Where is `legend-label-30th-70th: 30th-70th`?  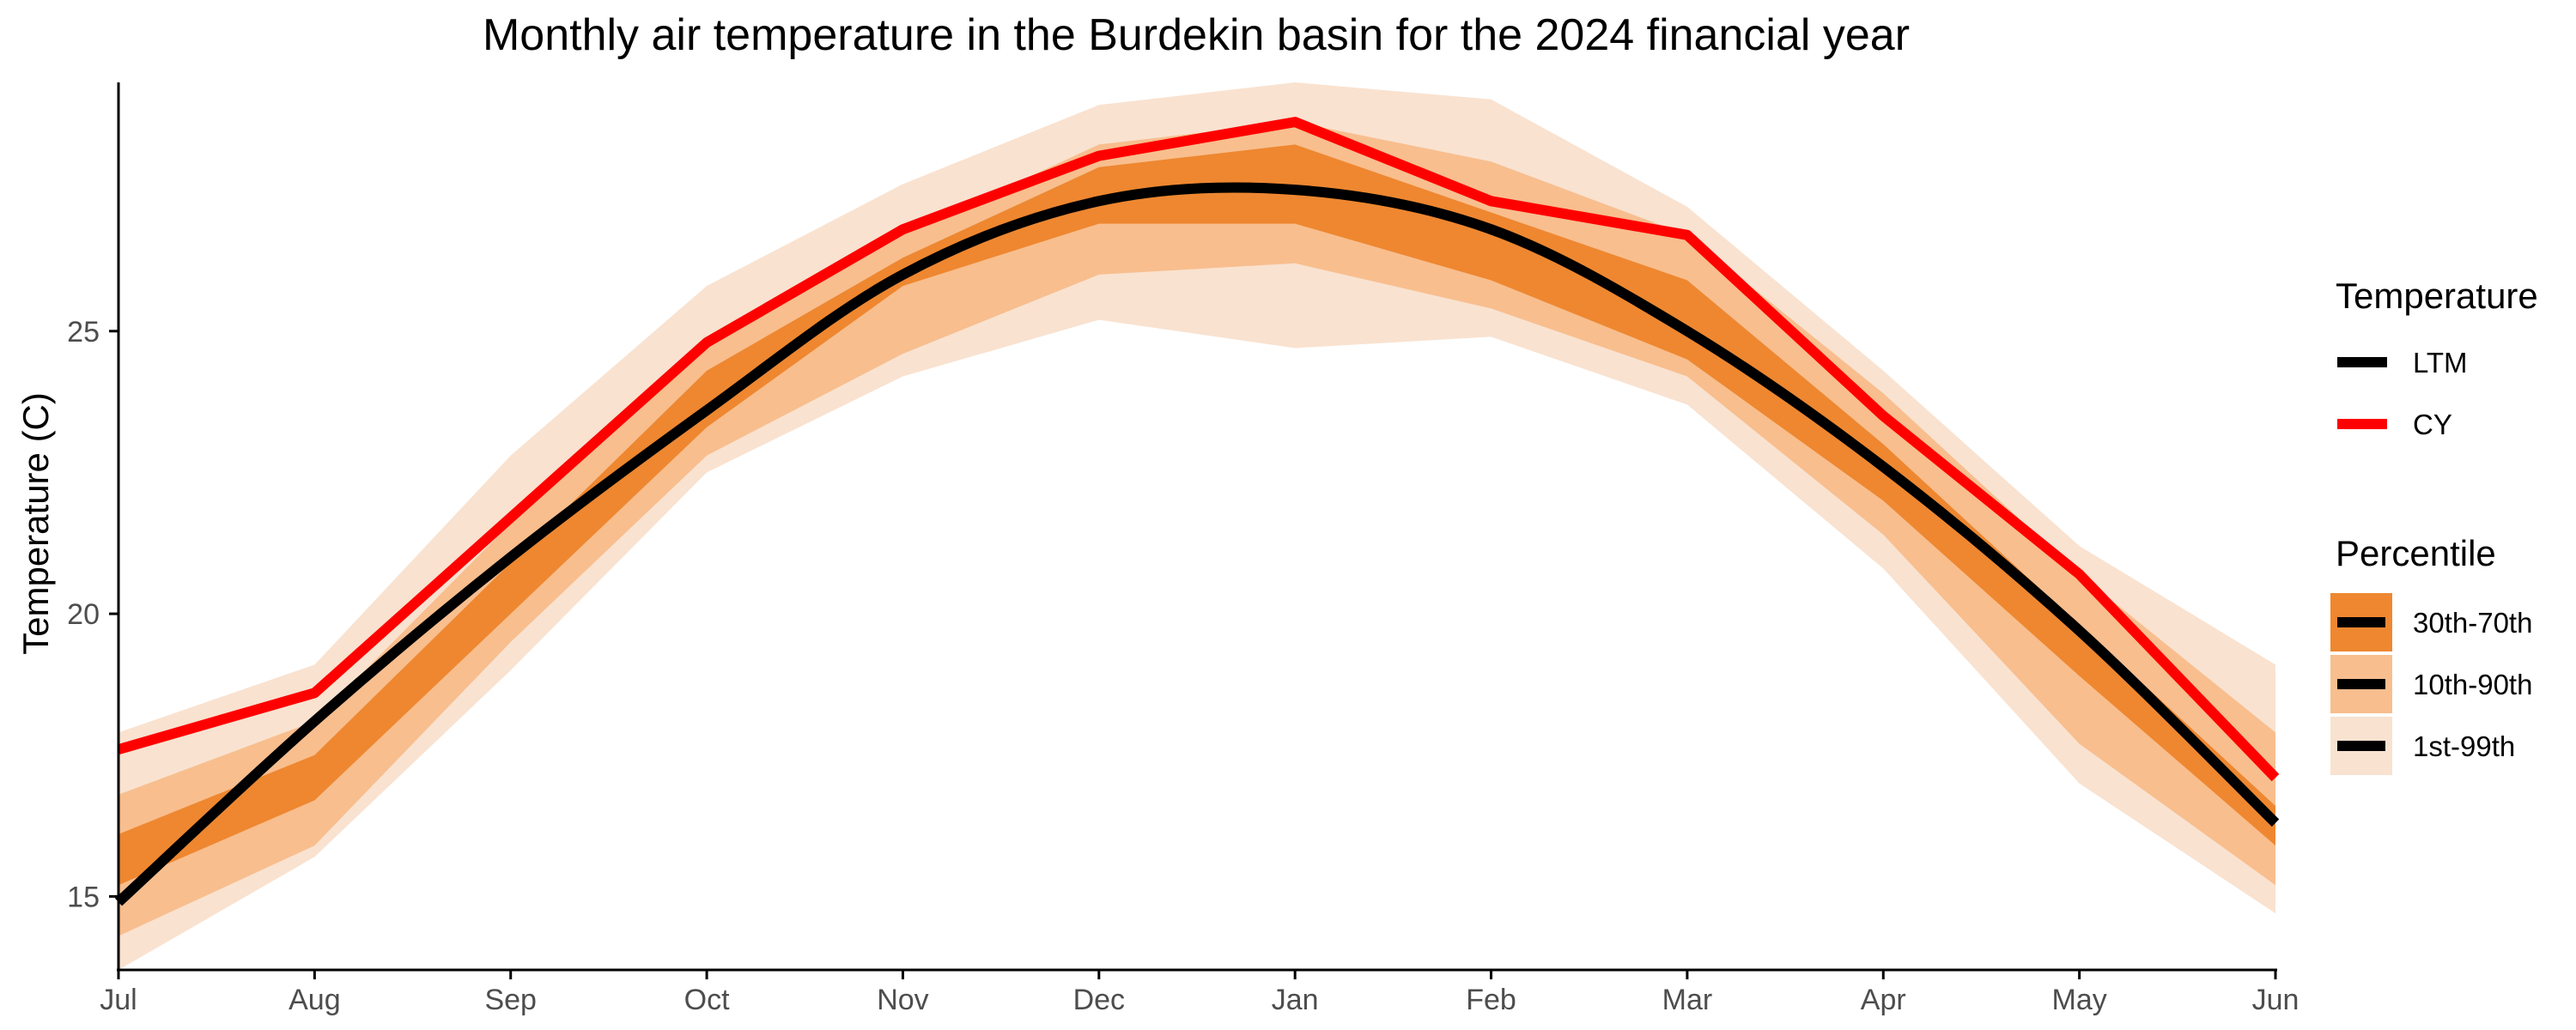
legend-label-30th-70th: 30th-70th is located at coordinates (2472, 623).